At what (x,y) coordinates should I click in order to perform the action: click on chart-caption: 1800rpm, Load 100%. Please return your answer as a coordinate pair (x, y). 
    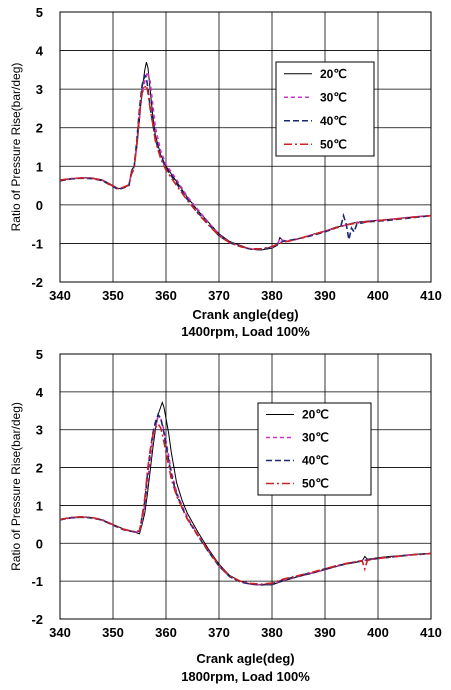
    Looking at the image, I should click on (245, 676).